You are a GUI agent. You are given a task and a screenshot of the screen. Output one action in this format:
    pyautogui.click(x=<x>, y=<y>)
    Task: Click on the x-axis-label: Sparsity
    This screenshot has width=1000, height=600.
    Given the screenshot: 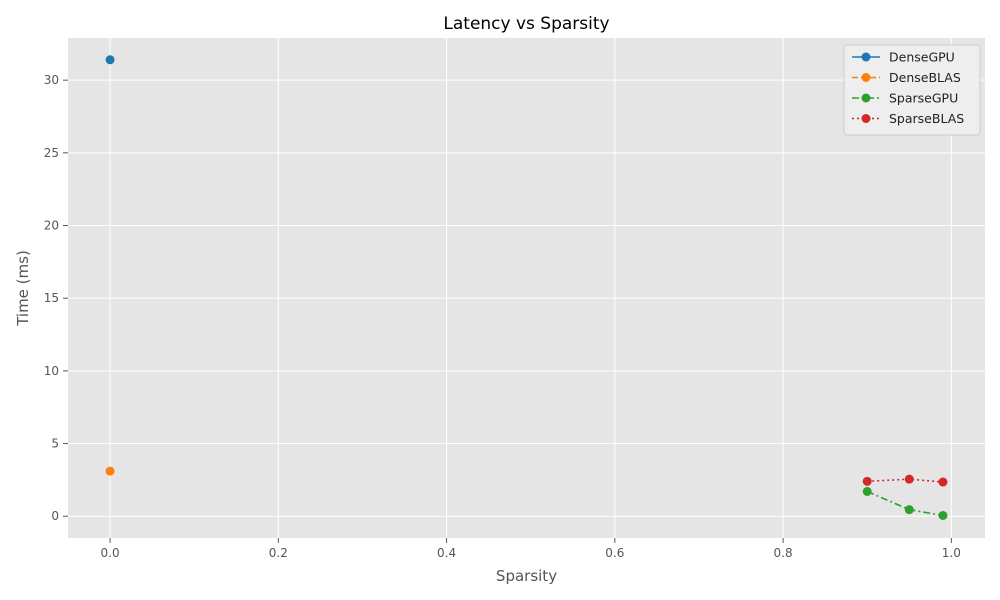 What is the action you would take?
    pyautogui.click(x=526, y=576)
    